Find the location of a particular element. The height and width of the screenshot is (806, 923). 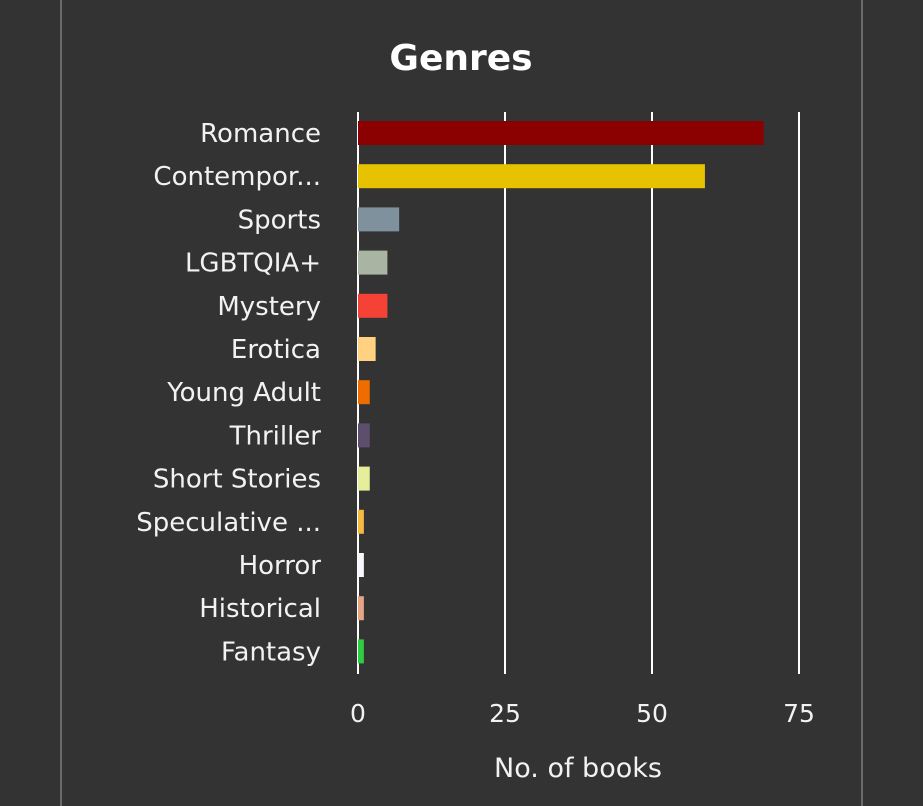

bar-lgbtqia is located at coordinates (373, 262).